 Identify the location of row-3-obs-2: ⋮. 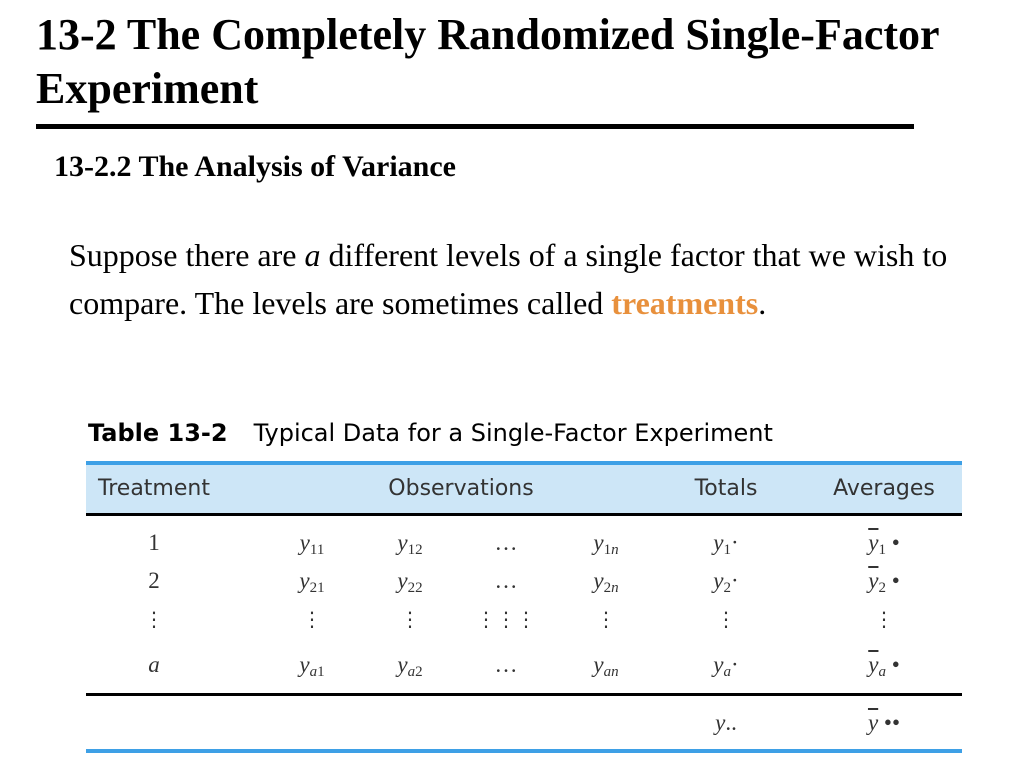
(410, 619).